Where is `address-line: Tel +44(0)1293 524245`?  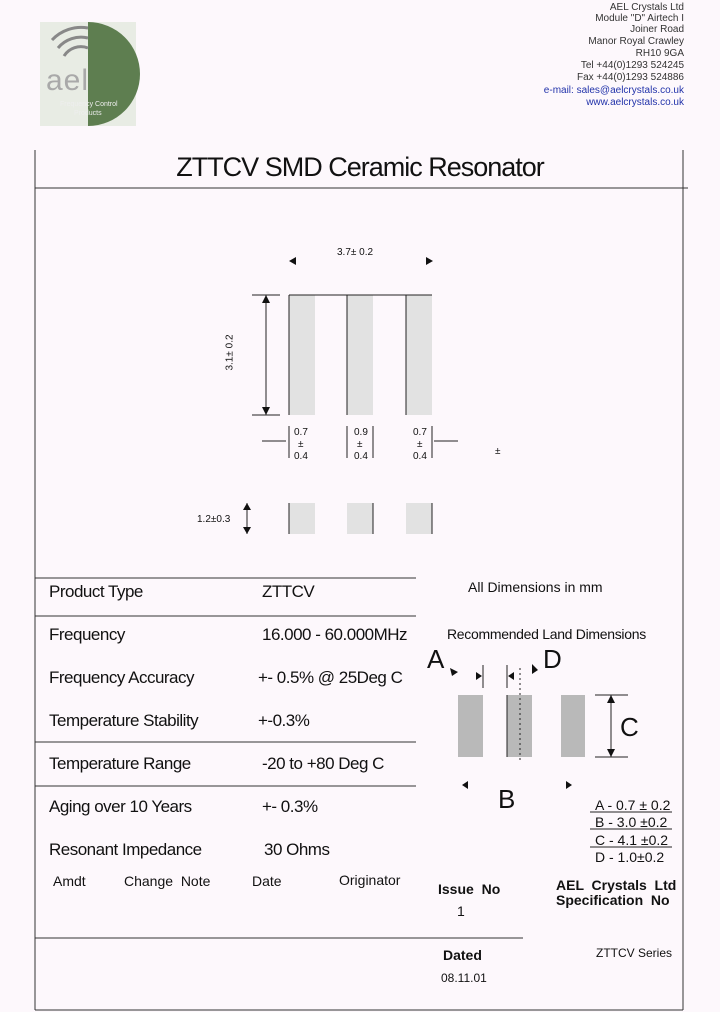
address-line: Tel +44(0)1293 524245 is located at coordinates (632, 65).